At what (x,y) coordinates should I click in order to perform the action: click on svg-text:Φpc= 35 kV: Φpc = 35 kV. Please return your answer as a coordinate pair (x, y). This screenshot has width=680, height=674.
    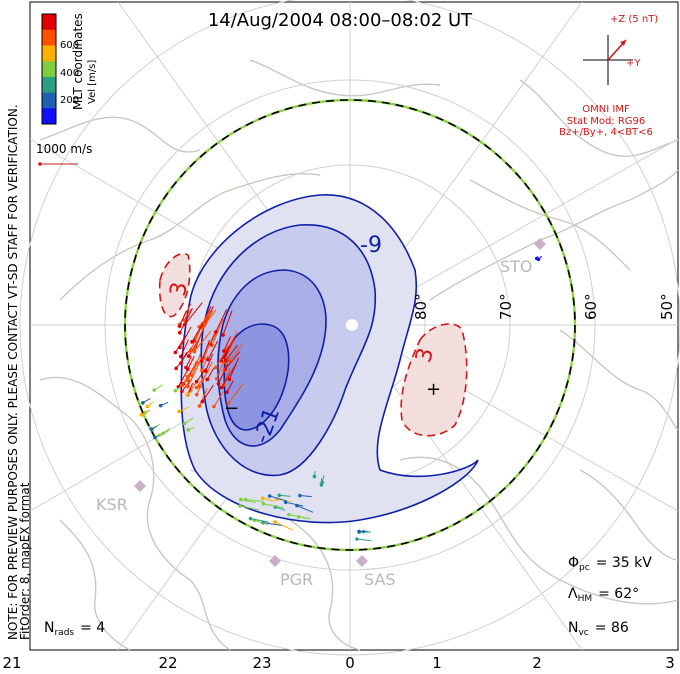
    Looking at the image, I should click on (610, 564).